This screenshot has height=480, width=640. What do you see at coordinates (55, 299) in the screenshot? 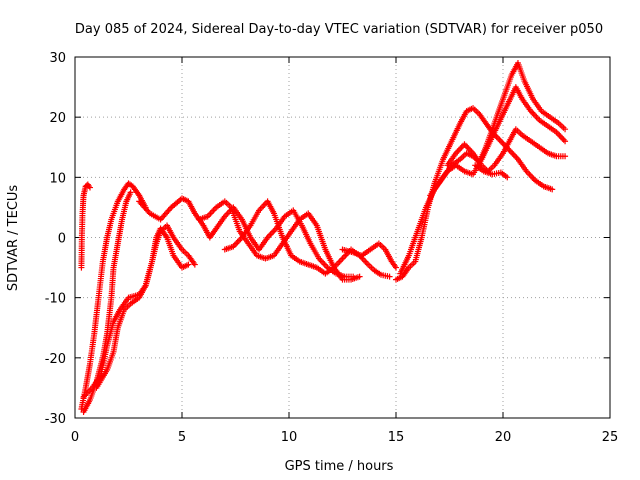
I see `y-tick-label: -10` at bounding box center [55, 299].